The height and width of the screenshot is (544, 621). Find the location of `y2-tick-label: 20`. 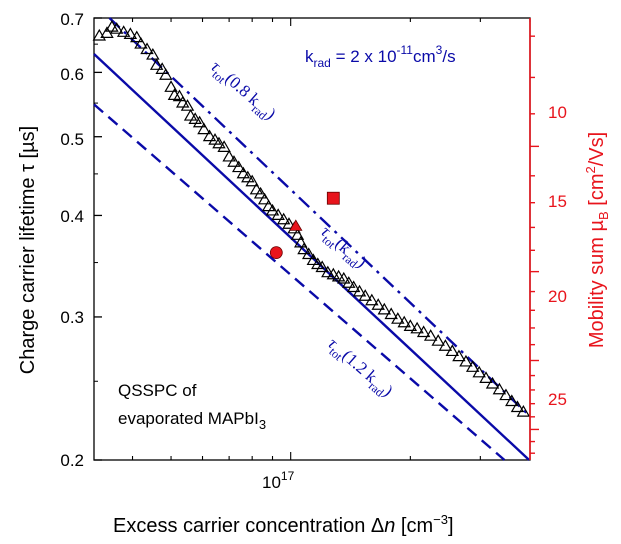

y2-tick-label: 20 is located at coordinates (557, 296).